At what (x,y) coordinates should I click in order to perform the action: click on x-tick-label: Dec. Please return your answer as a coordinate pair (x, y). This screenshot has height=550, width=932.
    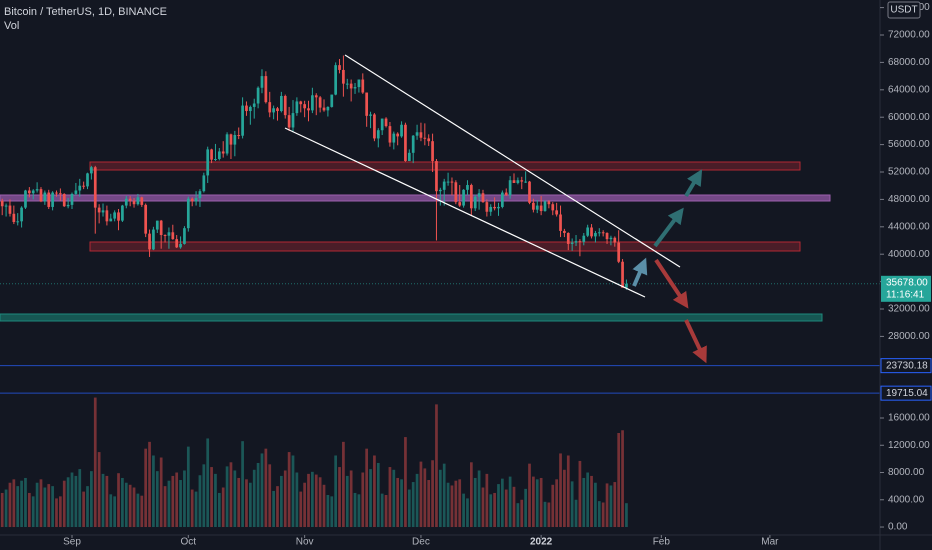
    Looking at the image, I should click on (421, 542).